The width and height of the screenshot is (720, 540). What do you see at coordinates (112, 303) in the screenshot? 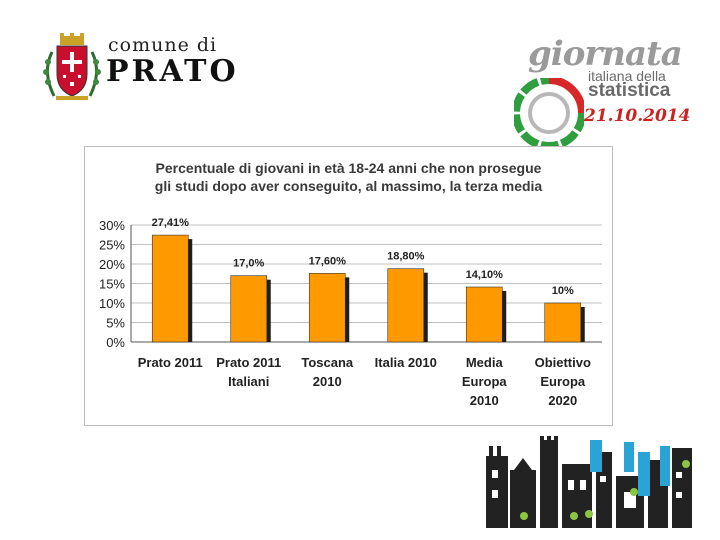
I see `y-tick-label: 10%` at bounding box center [112, 303].